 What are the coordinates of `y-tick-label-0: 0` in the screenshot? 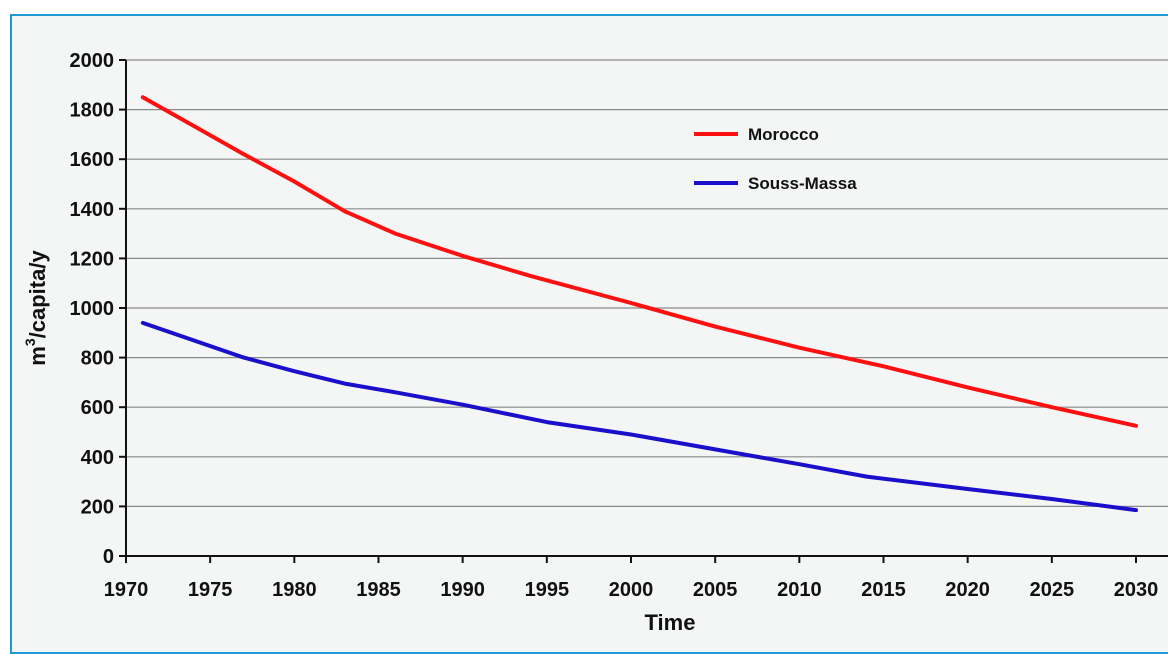 It's located at (108, 557).